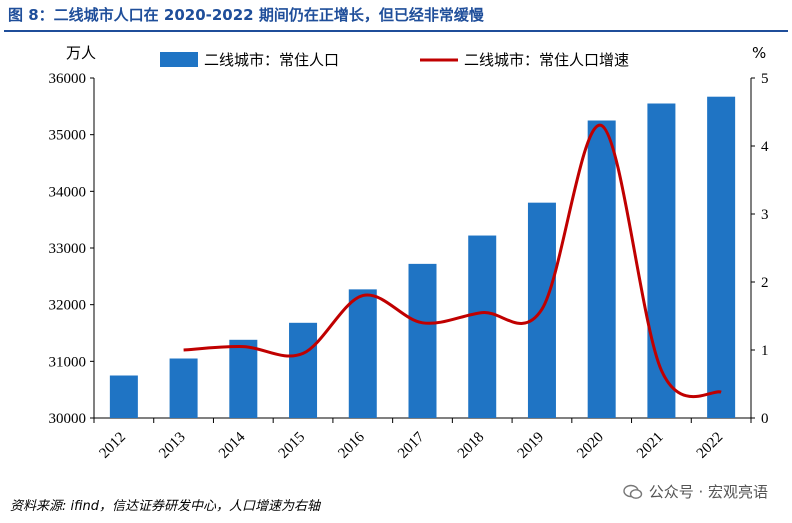 Image resolution: width=792 pixels, height=523 pixels. Describe the element at coordinates (271, 60) in the screenshot. I see `legend-bar-label: 二线城市：常住人口` at that location.